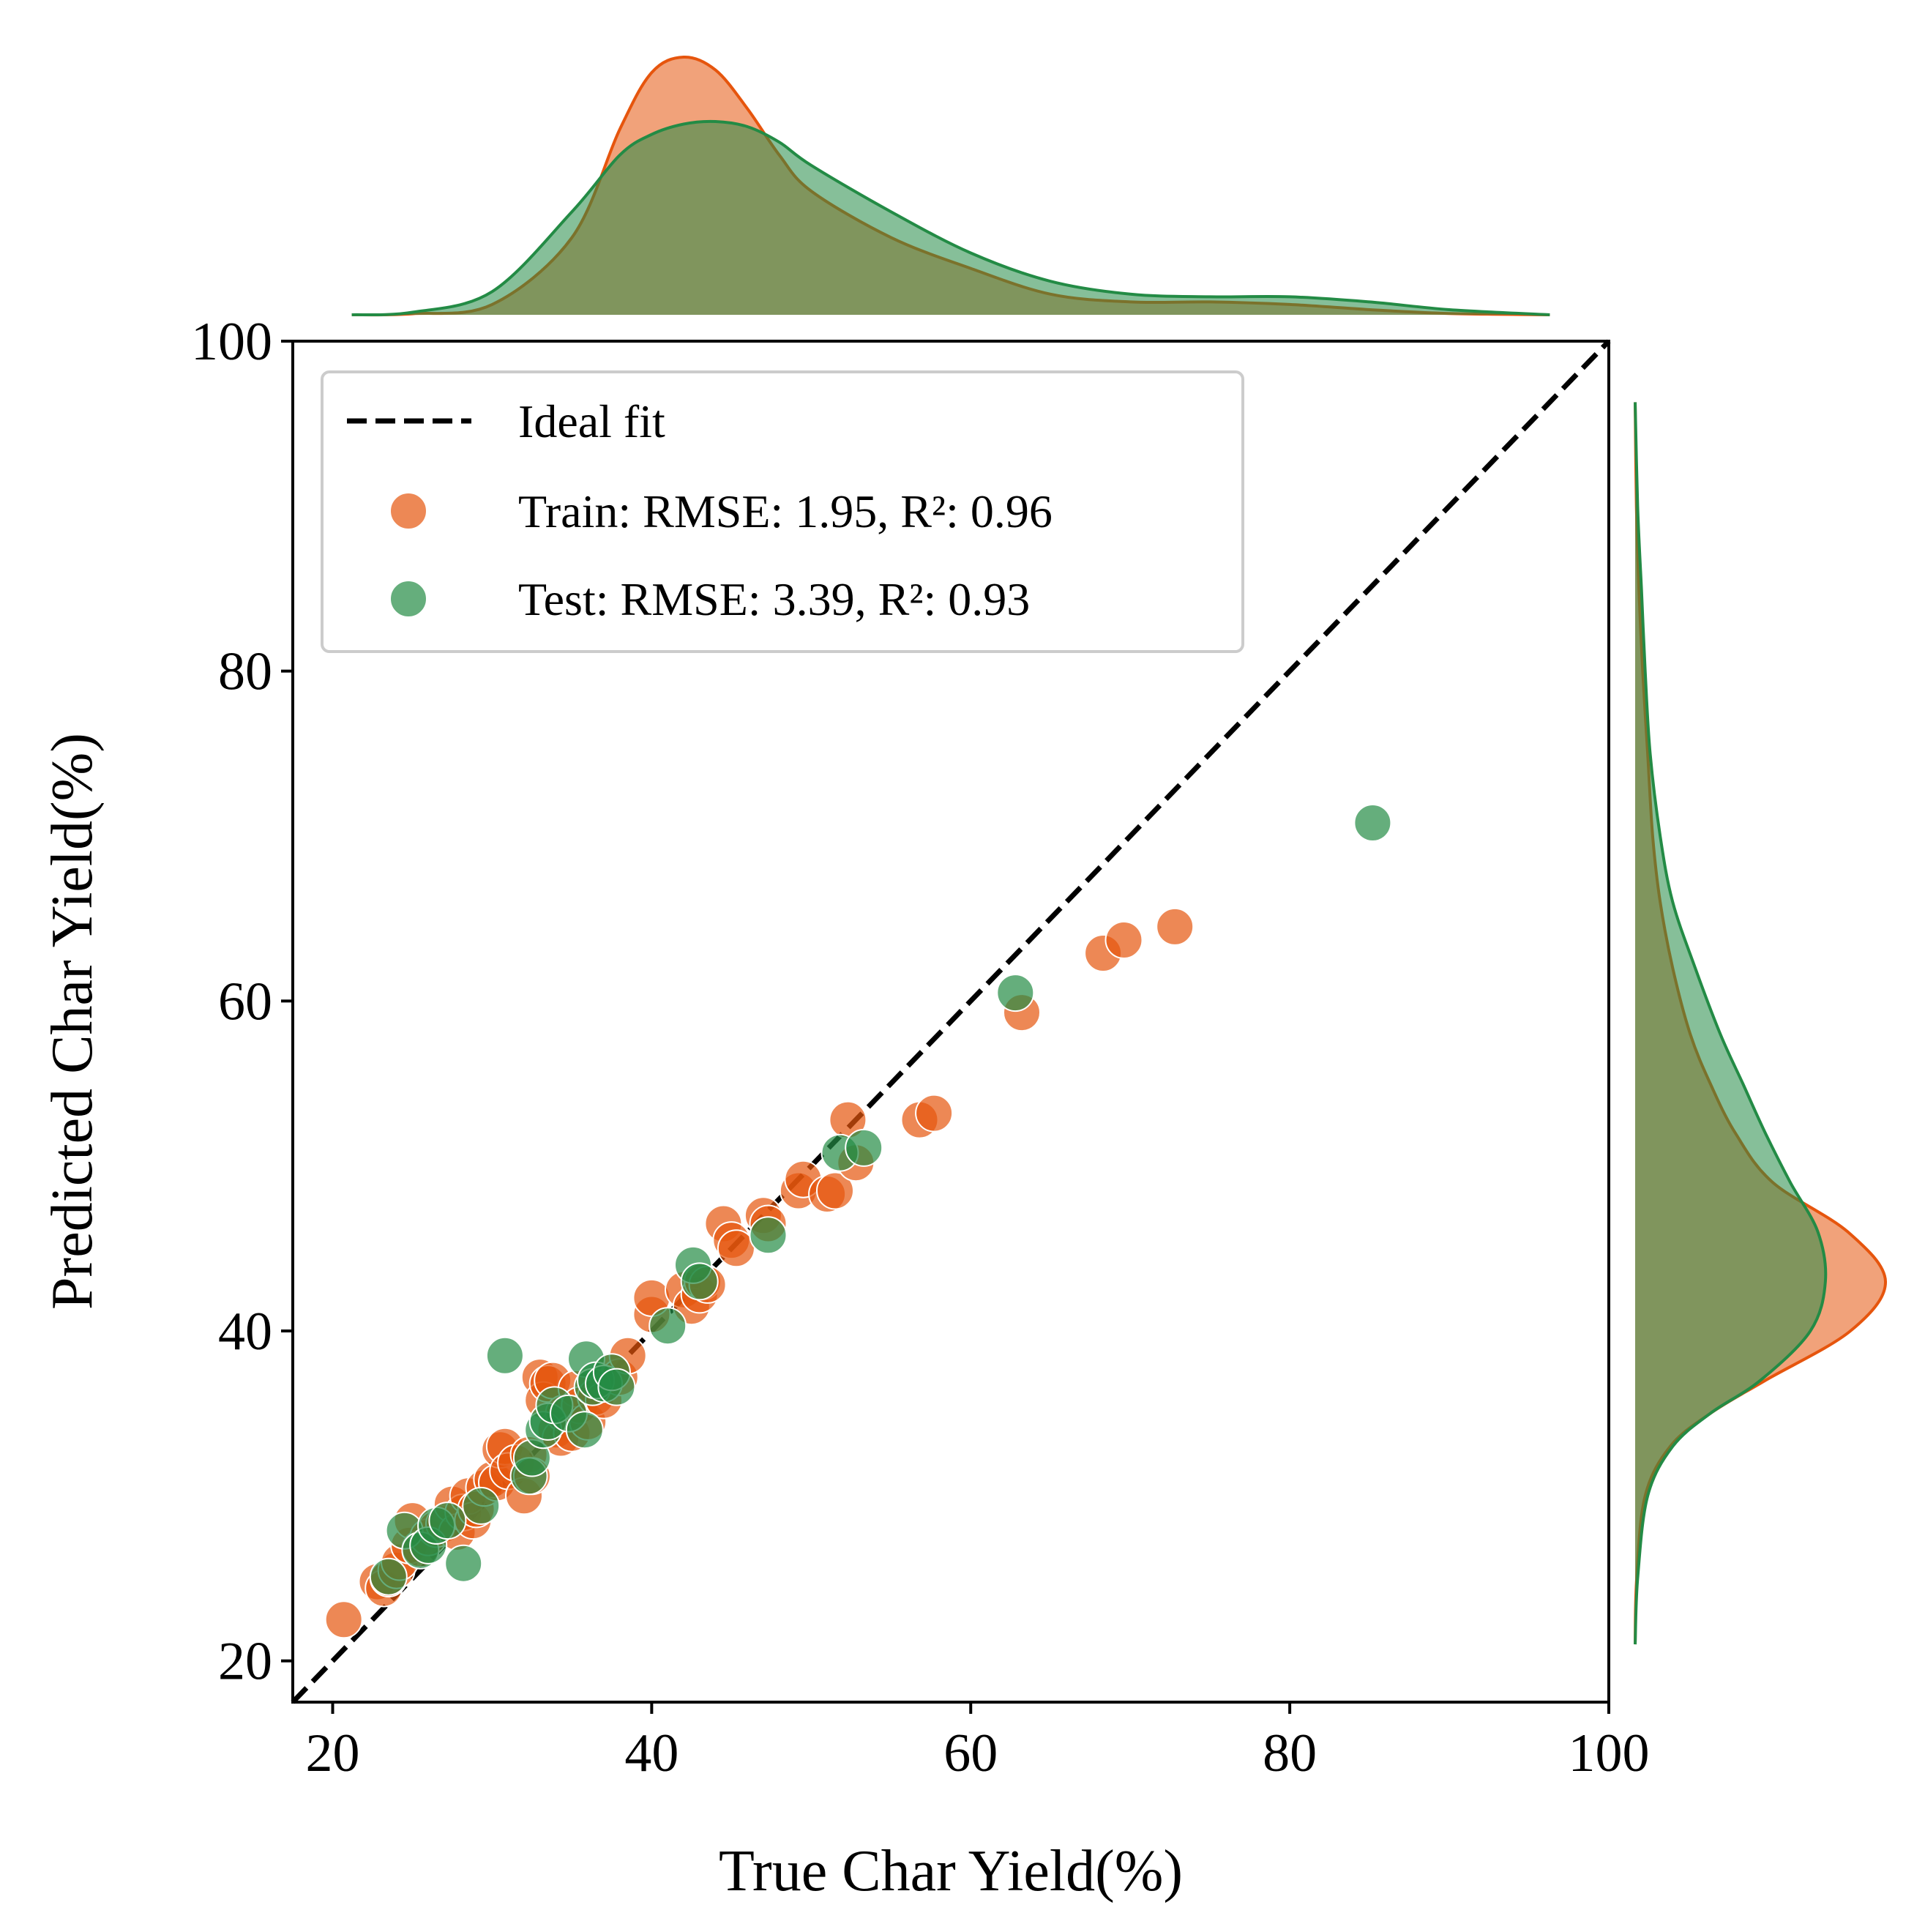 The height and width of the screenshot is (1932, 1925). What do you see at coordinates (408, 599) in the screenshot?
I see `legend-test-swatch` at bounding box center [408, 599].